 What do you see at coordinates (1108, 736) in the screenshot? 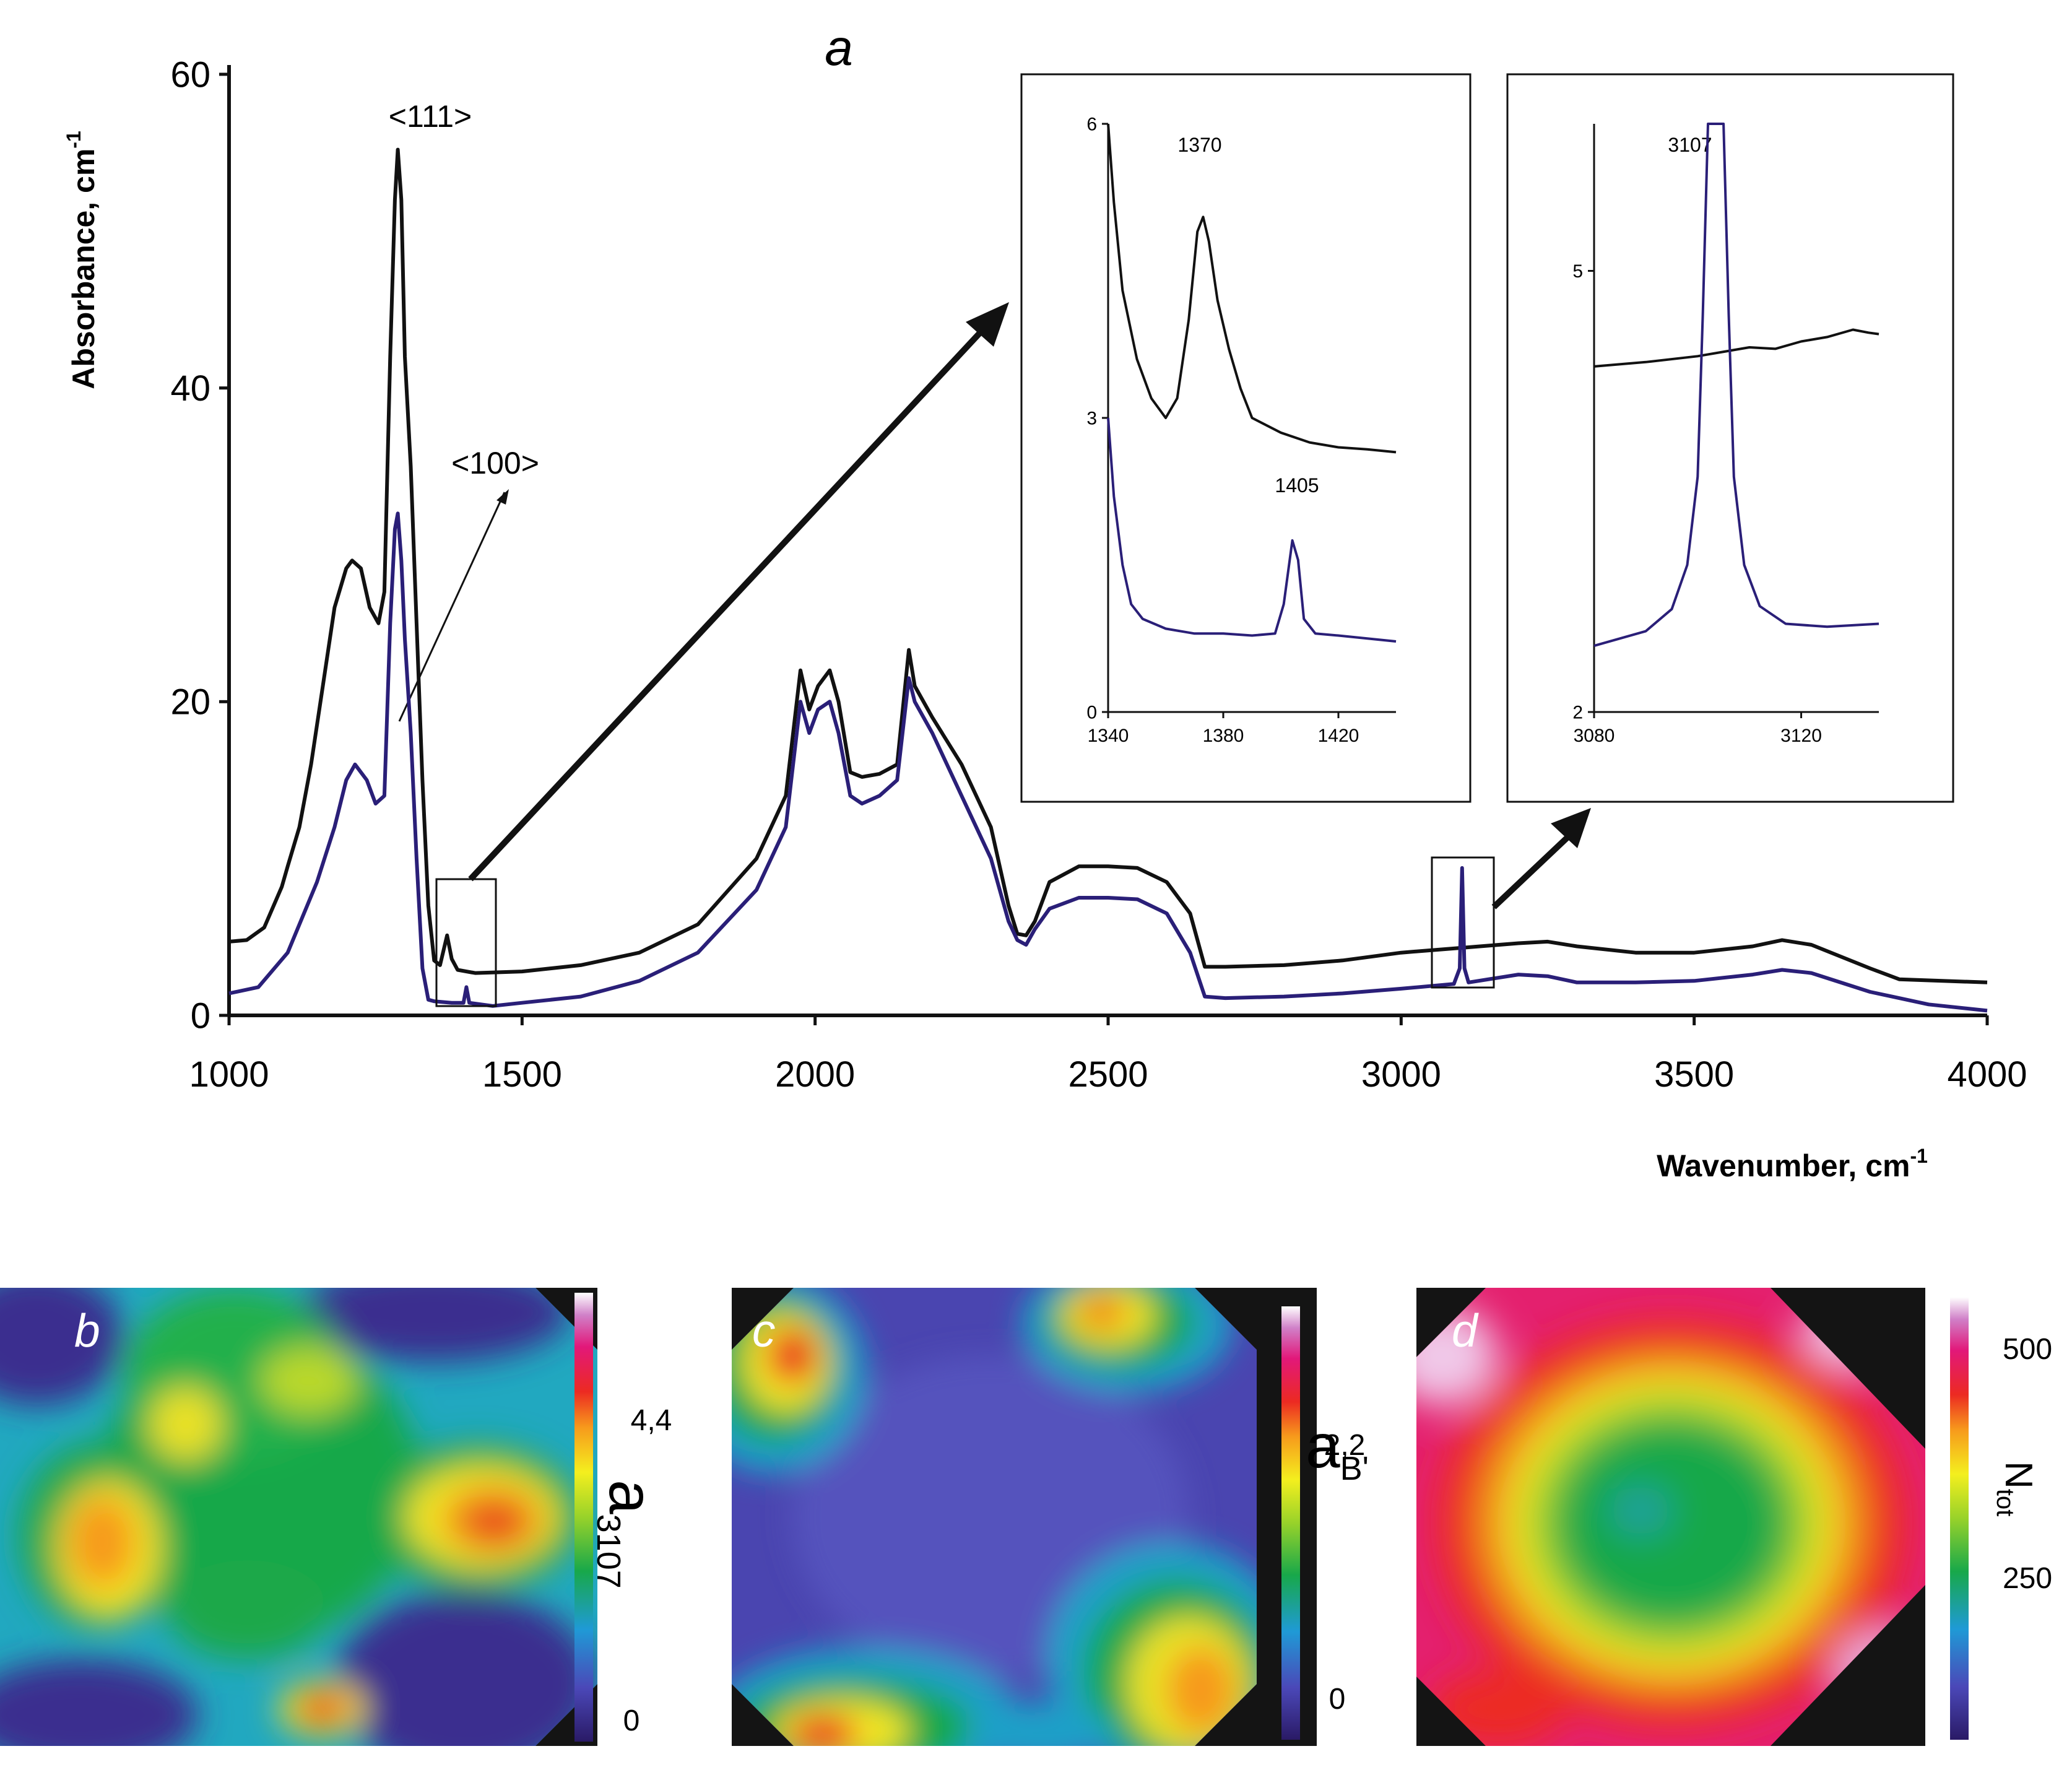
I see `inset-1370-x-tick-label: 1340` at bounding box center [1108, 736].